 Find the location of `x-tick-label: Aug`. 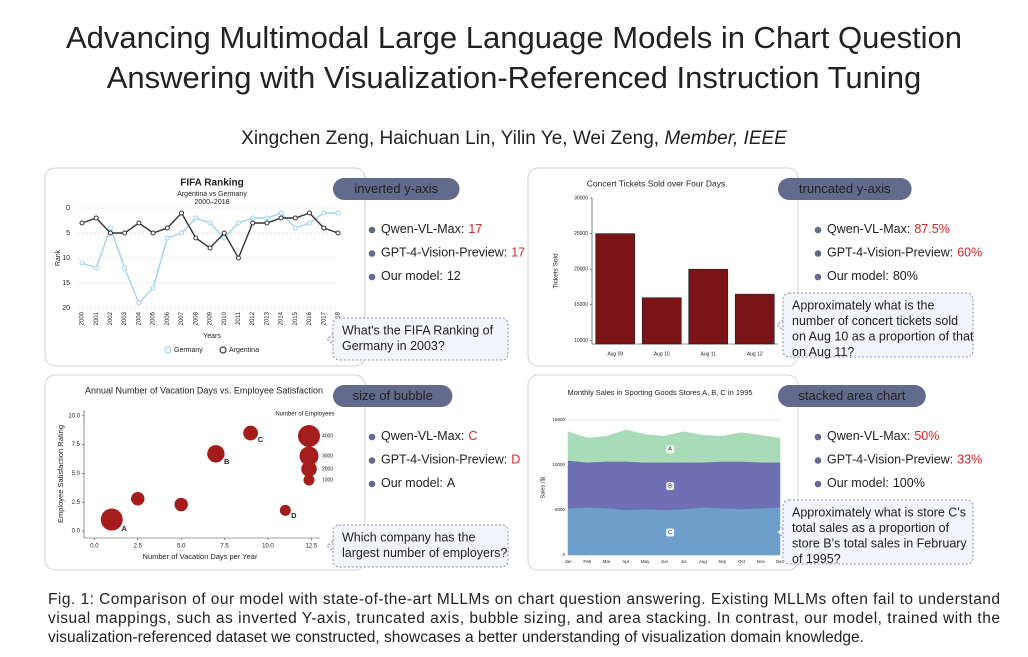

x-tick-label: Aug is located at coordinates (703, 561).